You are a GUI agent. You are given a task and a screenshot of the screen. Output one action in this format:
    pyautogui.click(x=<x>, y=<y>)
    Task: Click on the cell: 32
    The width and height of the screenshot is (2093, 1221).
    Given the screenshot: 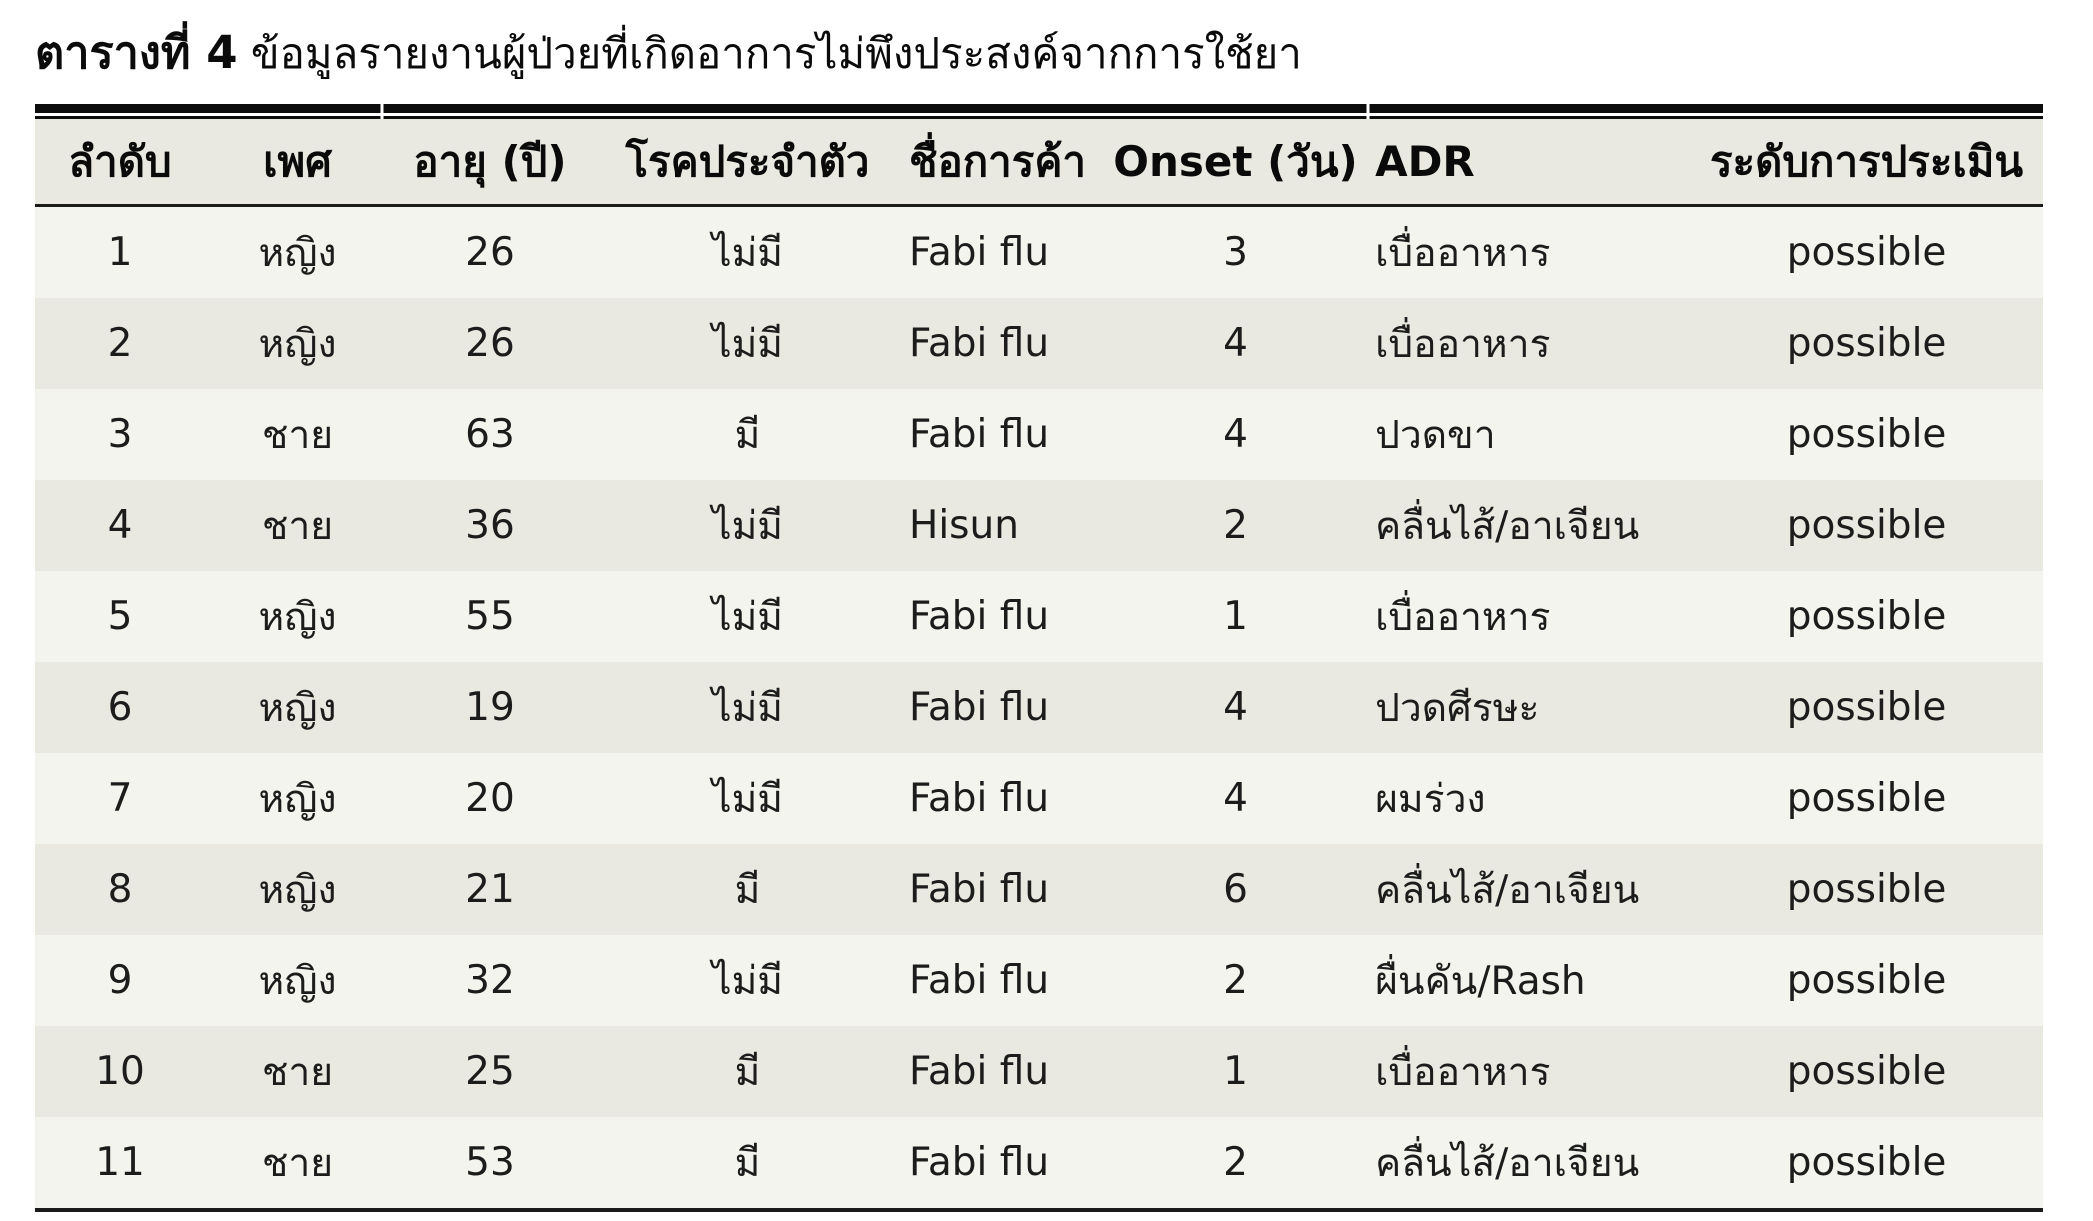 What is the action you would take?
    pyautogui.click(x=489, y=980)
    